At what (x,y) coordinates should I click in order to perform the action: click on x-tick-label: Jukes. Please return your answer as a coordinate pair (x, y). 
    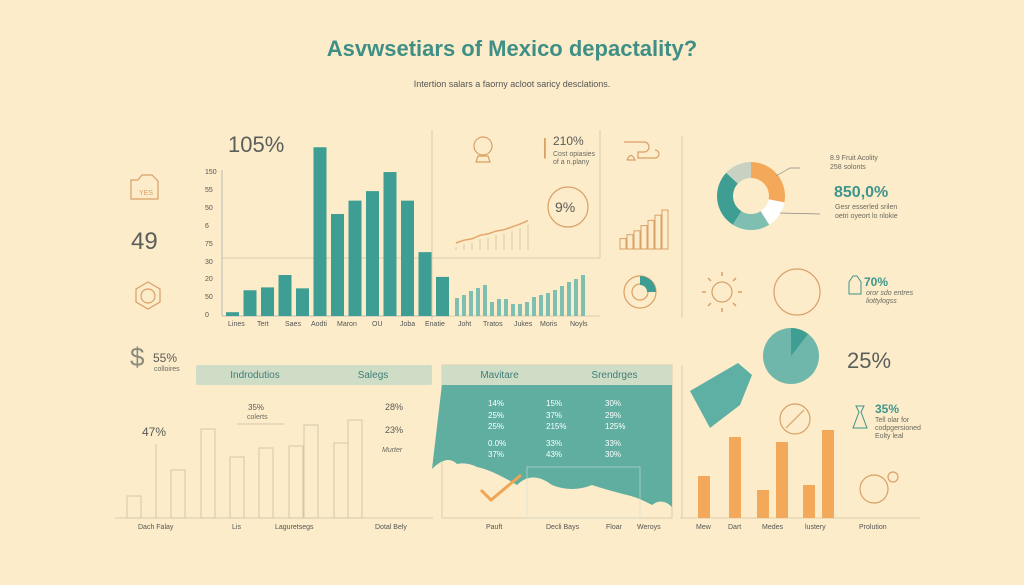
    Looking at the image, I should click on (523, 324).